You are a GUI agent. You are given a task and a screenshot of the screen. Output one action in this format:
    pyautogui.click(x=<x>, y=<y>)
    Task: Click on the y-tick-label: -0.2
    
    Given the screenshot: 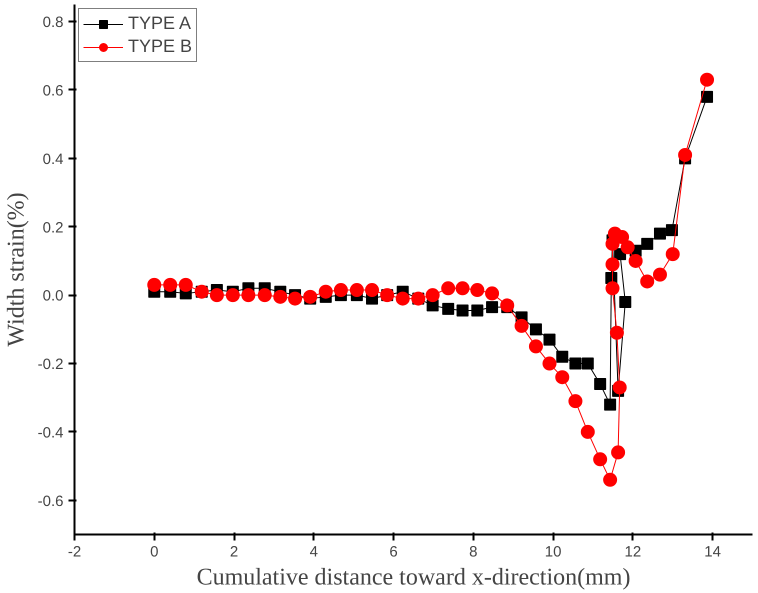 What is the action you would take?
    pyautogui.click(x=51, y=365)
    